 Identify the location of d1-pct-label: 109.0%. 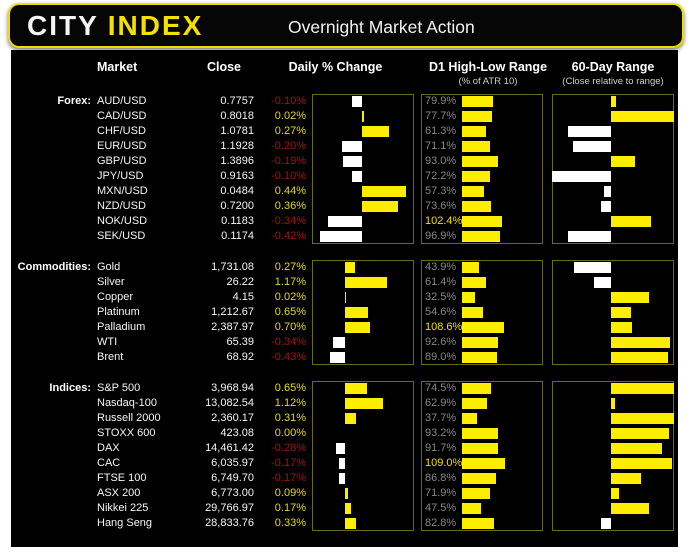
(444, 463).